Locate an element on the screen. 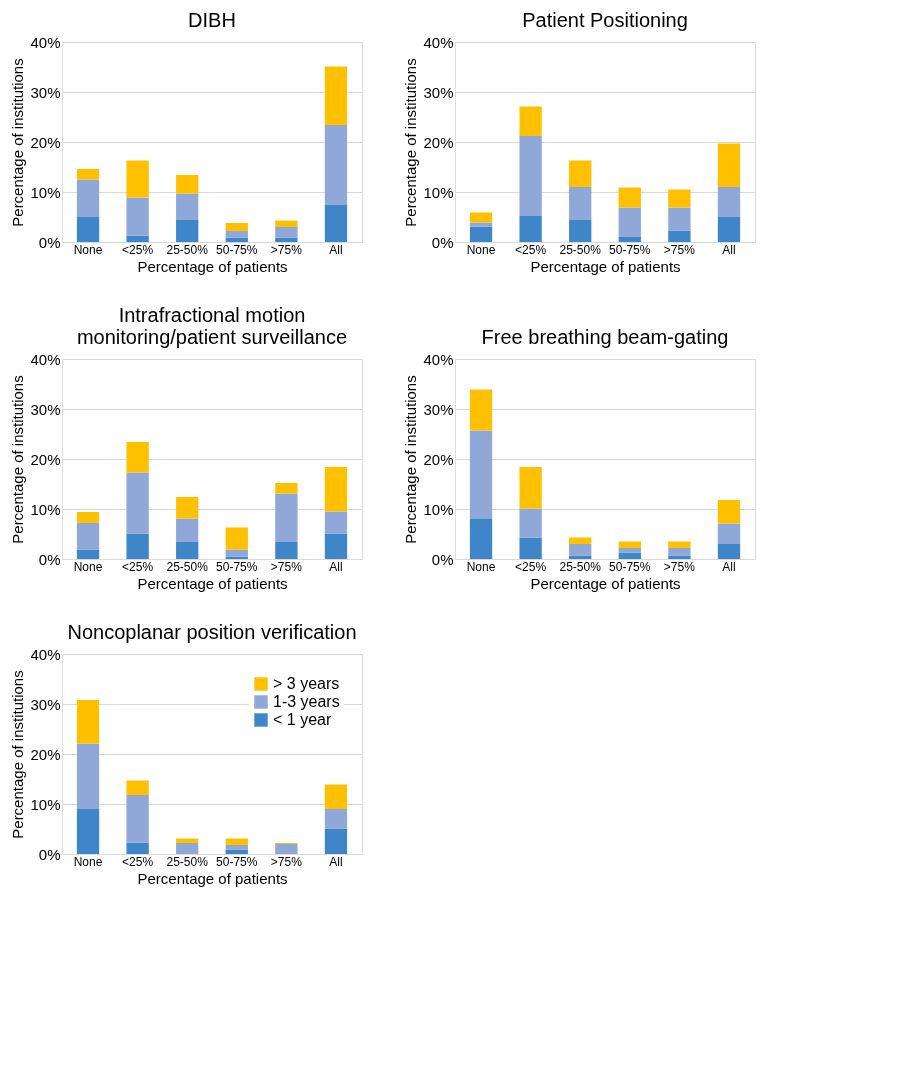 The height and width of the screenshot is (1086, 917). y-tick-label: 0% is located at coordinates (49, 242).